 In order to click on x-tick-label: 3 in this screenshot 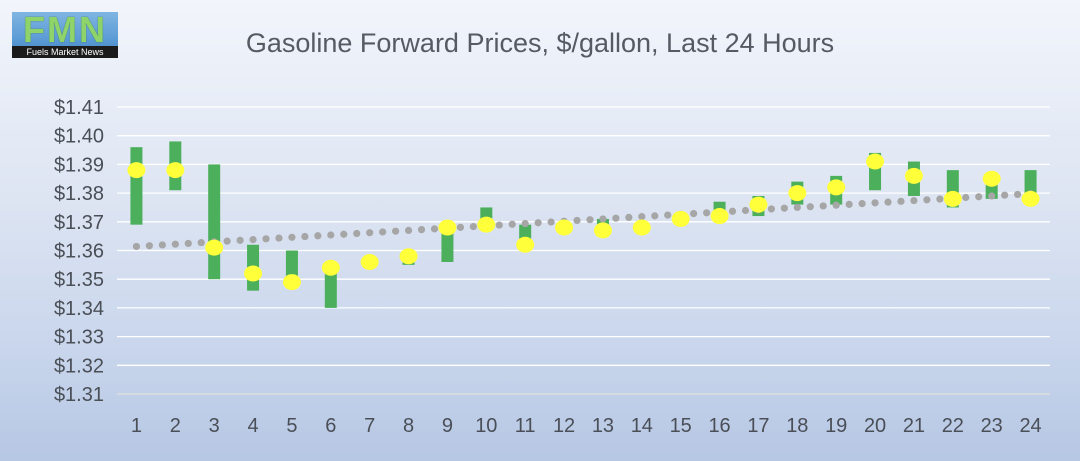, I will do `click(214, 426)`.